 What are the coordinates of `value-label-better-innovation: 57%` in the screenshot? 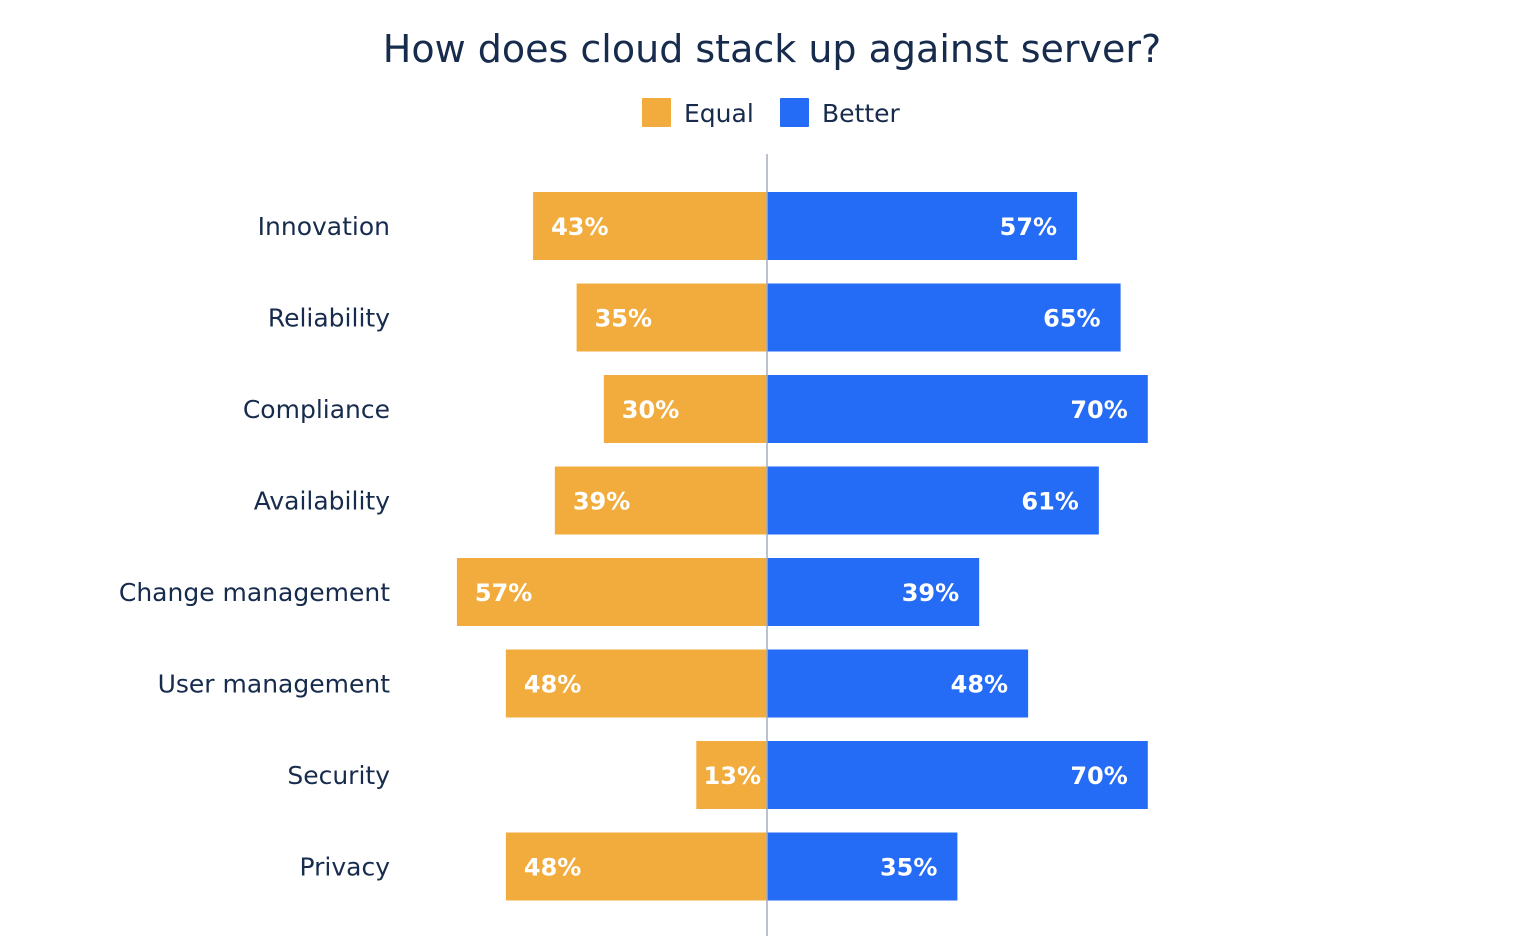 It's located at (1028, 227).